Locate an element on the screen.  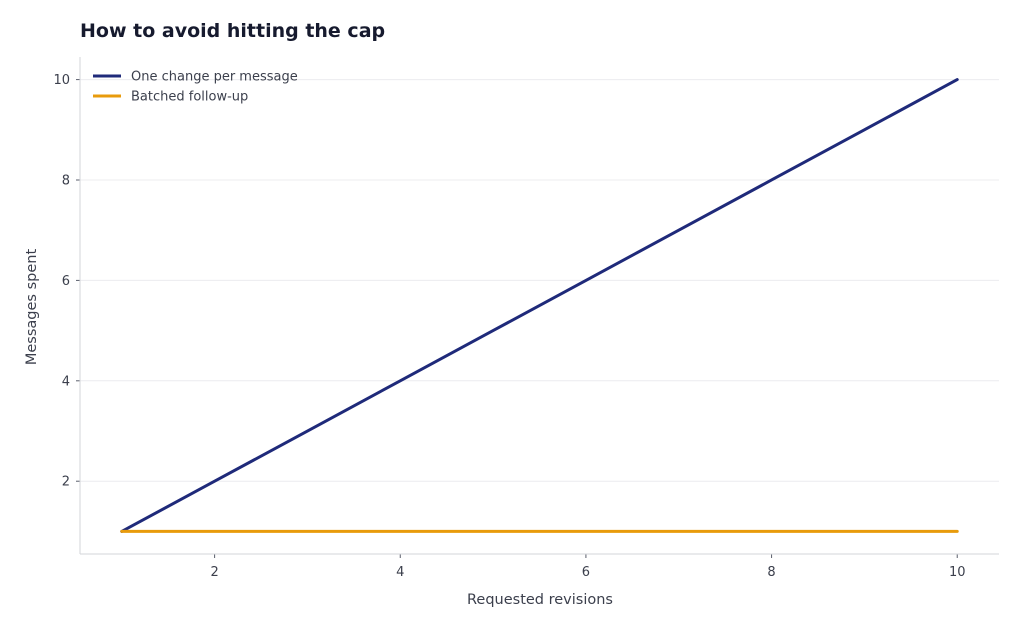
x-axis-label: Requested revisions is located at coordinates (540, 600).